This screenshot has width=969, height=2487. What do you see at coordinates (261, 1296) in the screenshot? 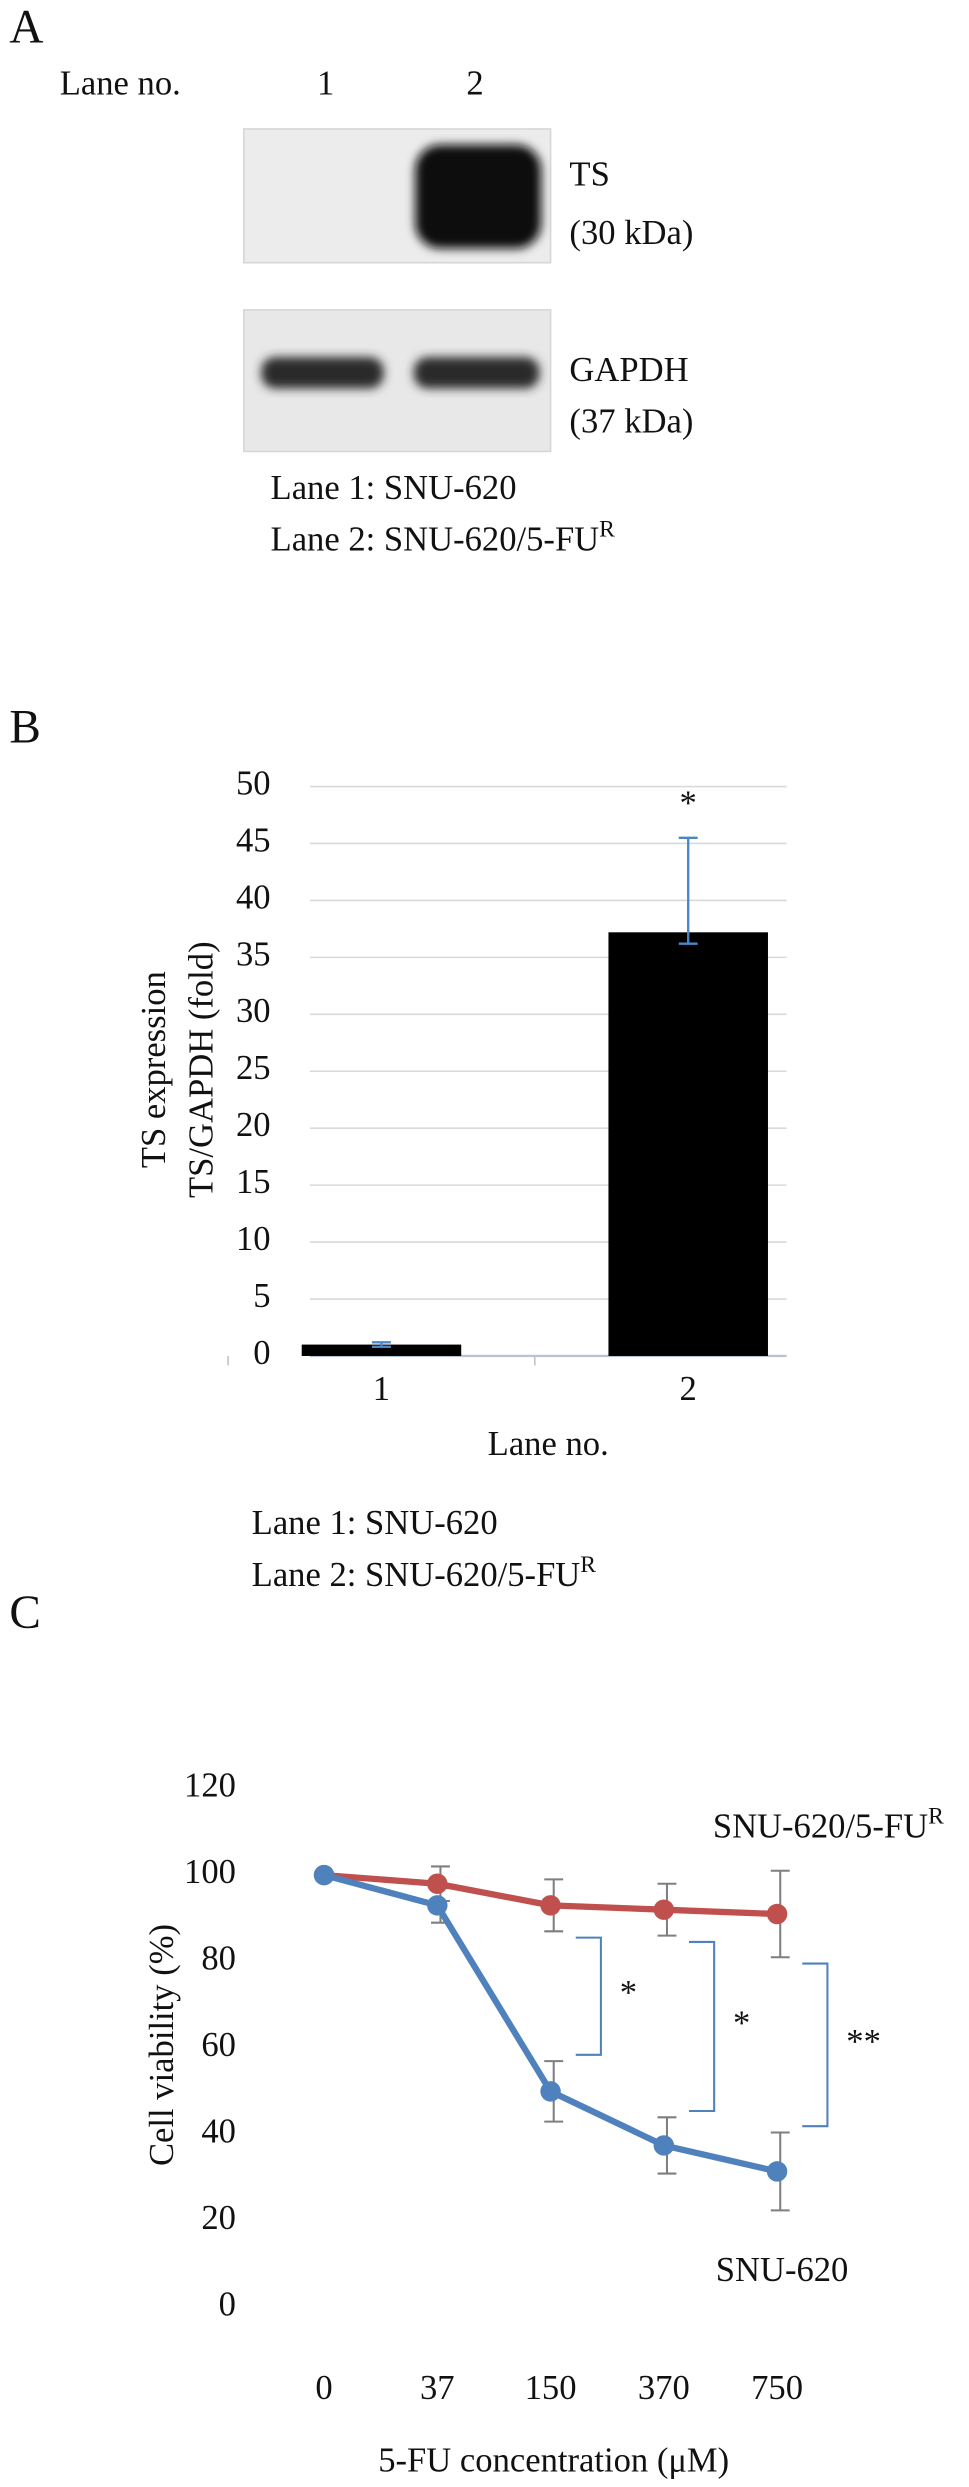
I see `y-tick-label: 5` at bounding box center [261, 1296].